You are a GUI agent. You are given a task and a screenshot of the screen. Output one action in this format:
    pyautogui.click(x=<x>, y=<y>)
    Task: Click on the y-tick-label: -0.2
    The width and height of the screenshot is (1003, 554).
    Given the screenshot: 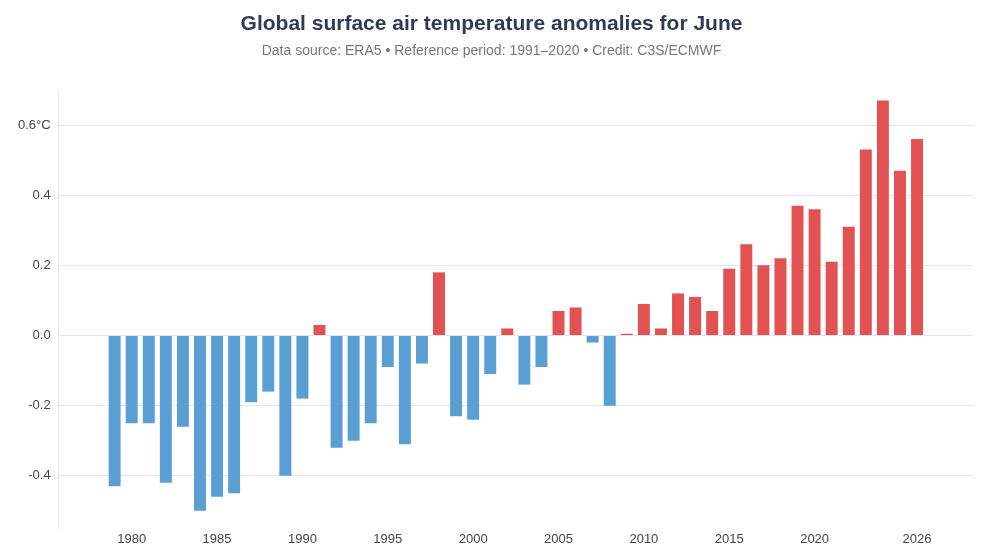 What is the action you would take?
    pyautogui.click(x=39, y=405)
    